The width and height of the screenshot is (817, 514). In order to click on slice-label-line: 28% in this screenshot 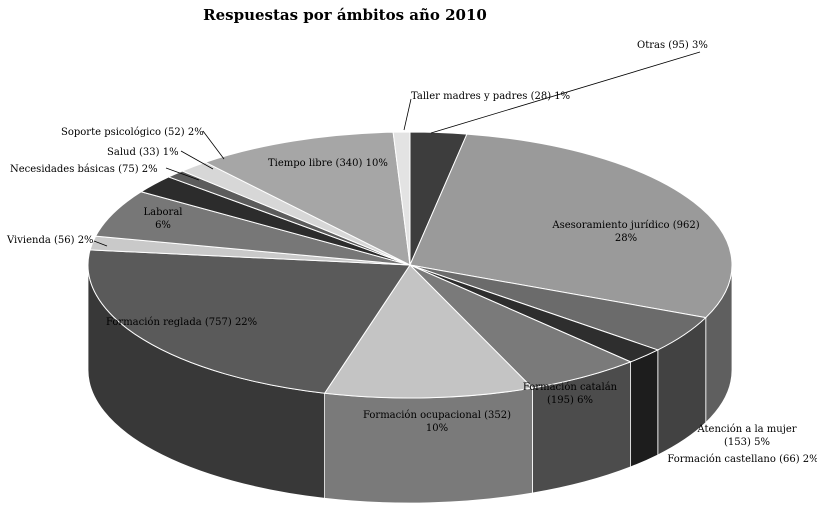, I will do `click(626, 238)`.